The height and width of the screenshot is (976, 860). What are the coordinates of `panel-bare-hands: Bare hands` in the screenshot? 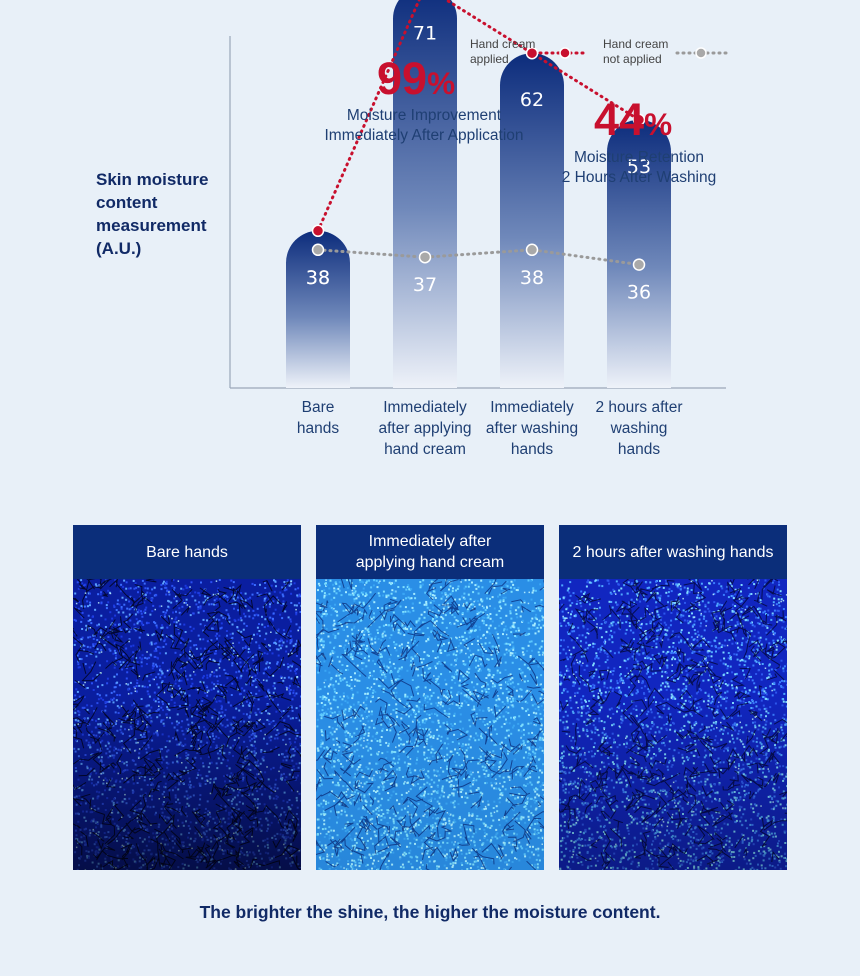 It's located at (187, 697).